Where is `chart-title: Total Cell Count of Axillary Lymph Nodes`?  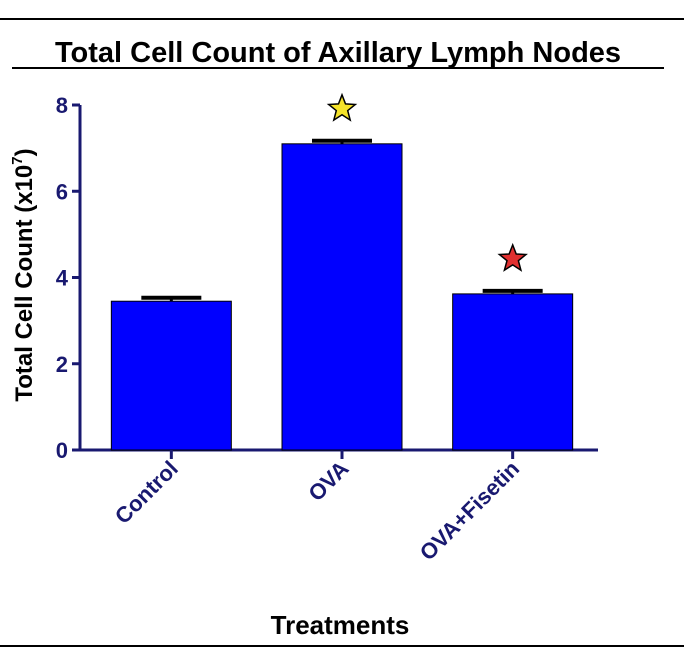
chart-title: Total Cell Count of Axillary Lymph Nodes is located at coordinates (338, 53).